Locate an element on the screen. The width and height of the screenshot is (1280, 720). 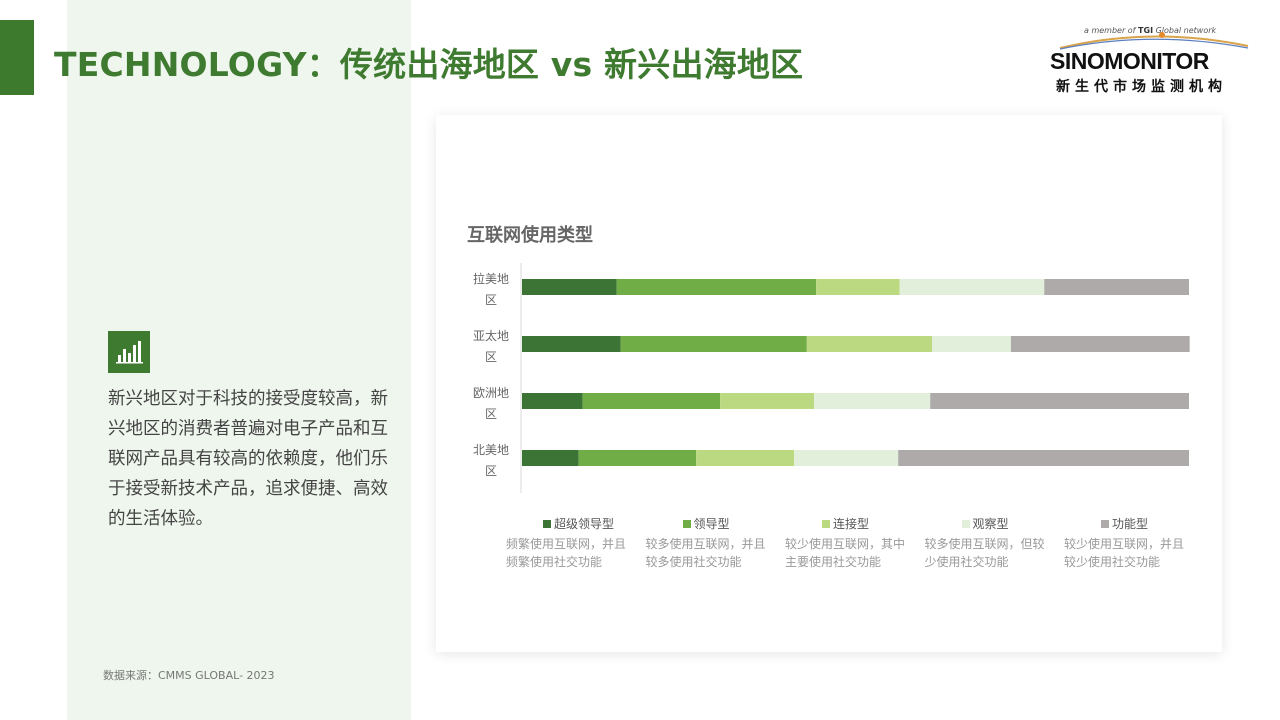
legend-description: 较少使用互联网，并且 较少使用社交功能 is located at coordinates (1131, 553).